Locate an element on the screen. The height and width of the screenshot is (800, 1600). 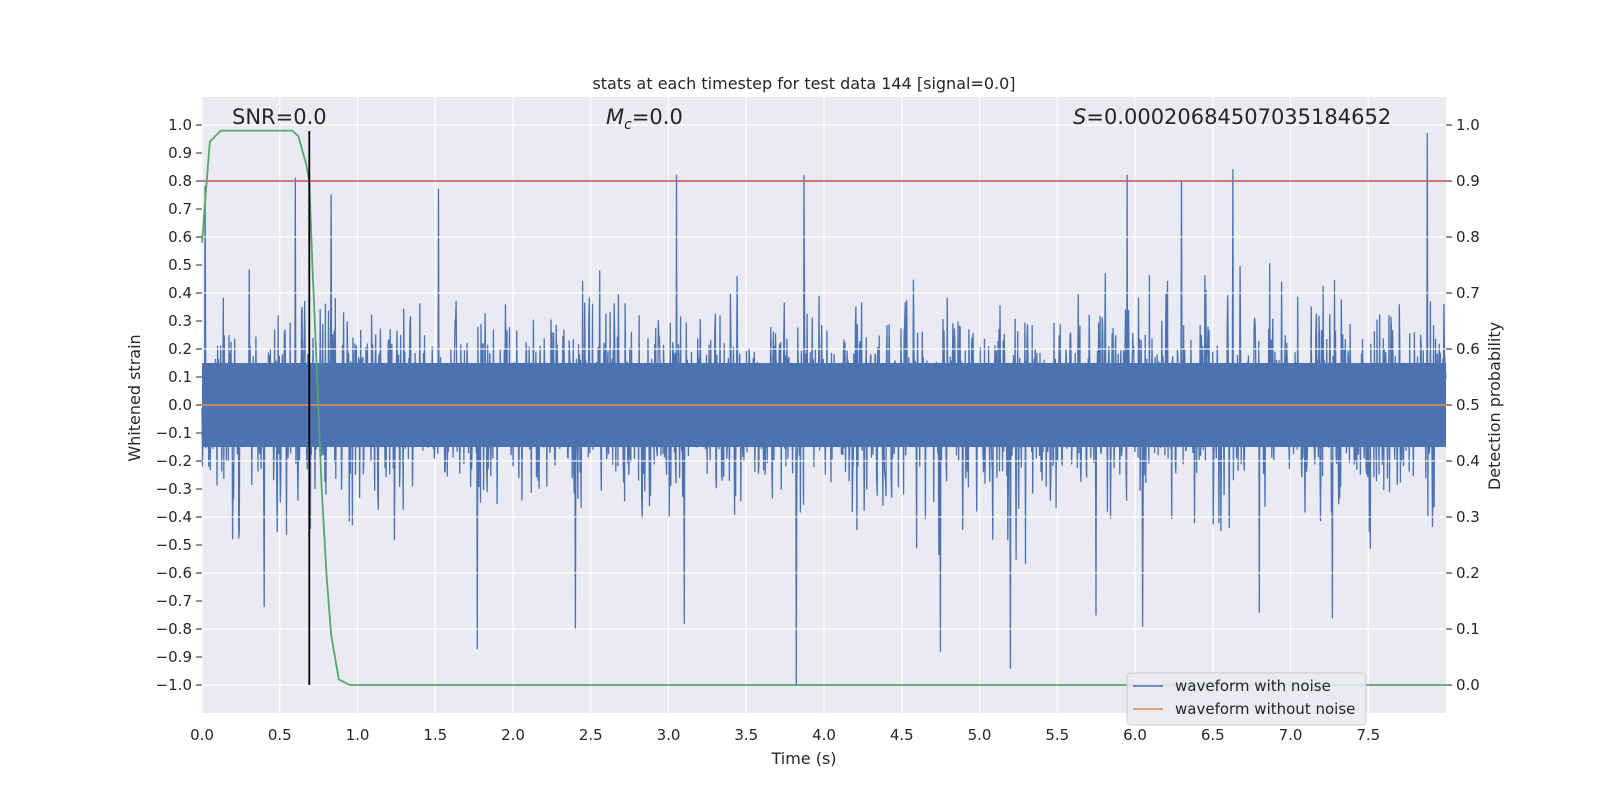
mc-symbol: M is located at coordinates (615, 117).